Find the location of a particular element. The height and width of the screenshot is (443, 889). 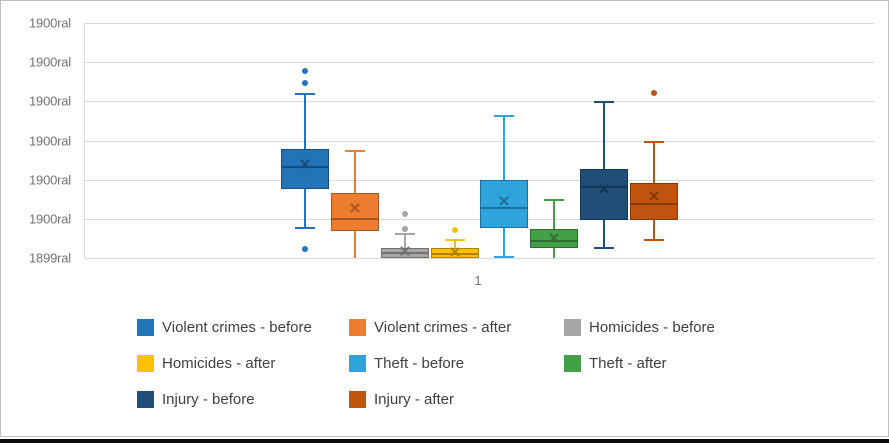

legend-swatch-injury-before is located at coordinates (145, 399).